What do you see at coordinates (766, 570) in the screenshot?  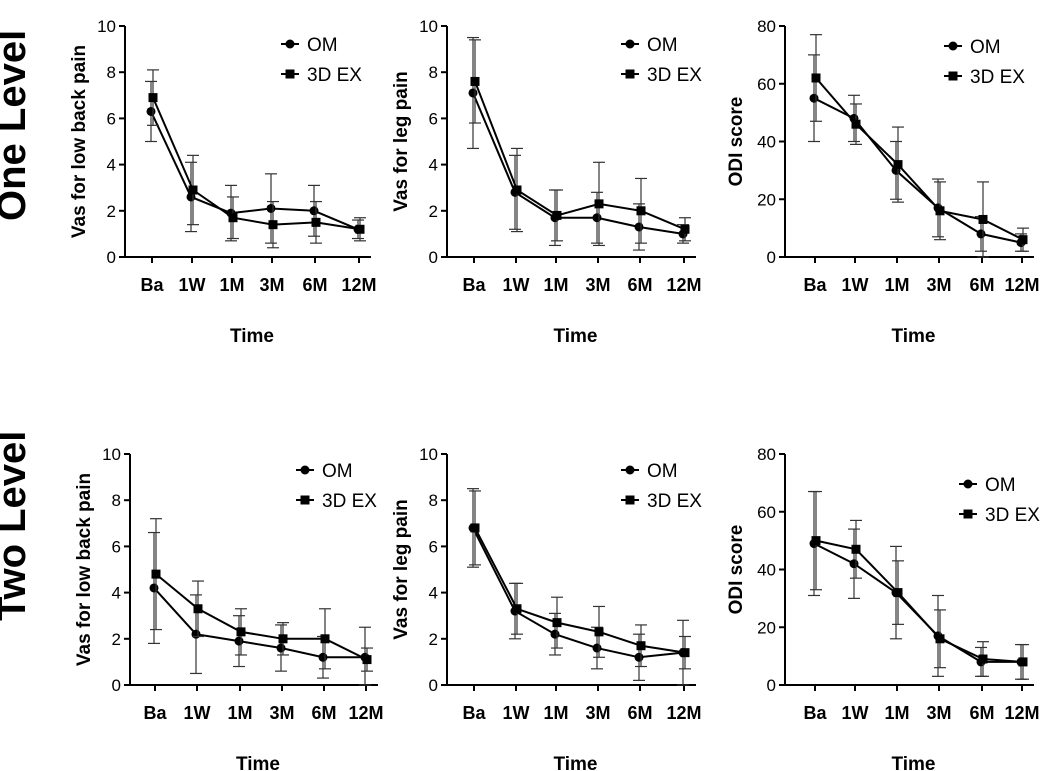 I see `y-tick-label: 40` at bounding box center [766, 570].